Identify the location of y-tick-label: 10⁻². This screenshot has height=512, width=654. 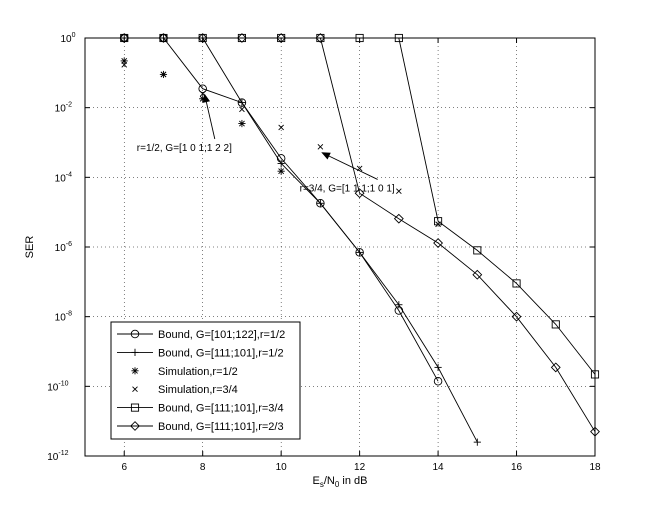
(63, 108).